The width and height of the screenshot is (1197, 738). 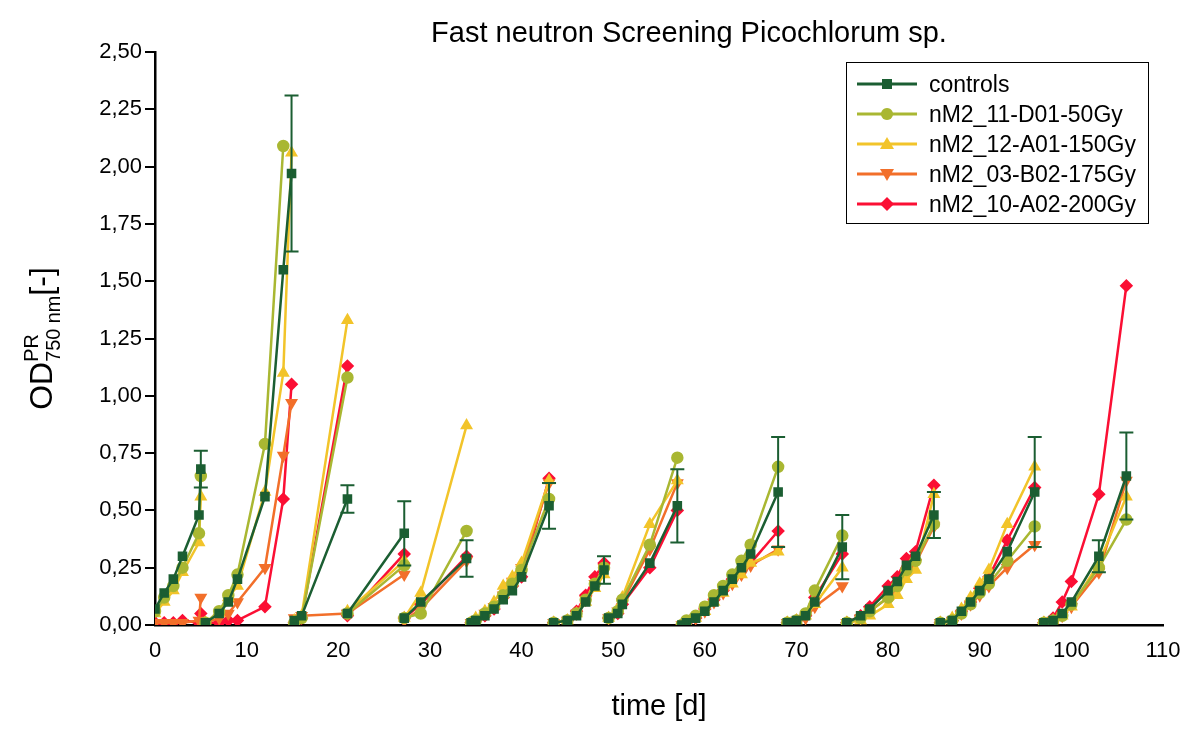 I want to click on y-tick-label: 1,00, so click(x=120, y=394).